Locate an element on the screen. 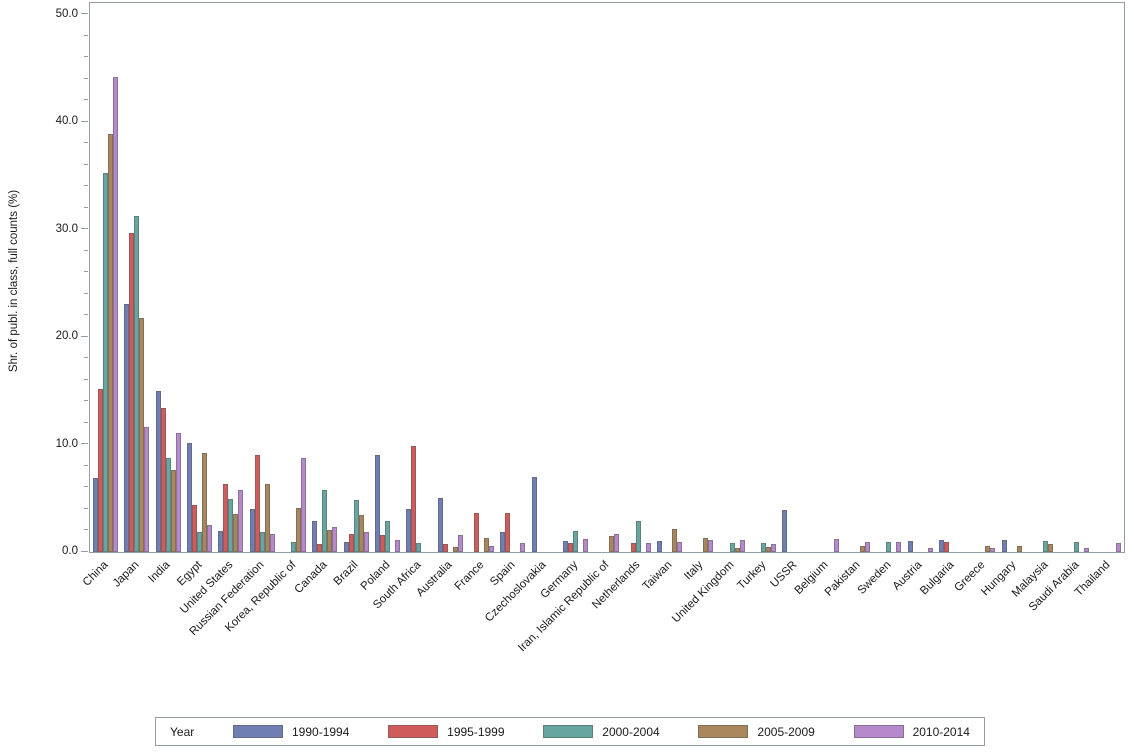 The height and width of the screenshot is (756, 1134). legend-item: 2000-2004 is located at coordinates (601, 731).